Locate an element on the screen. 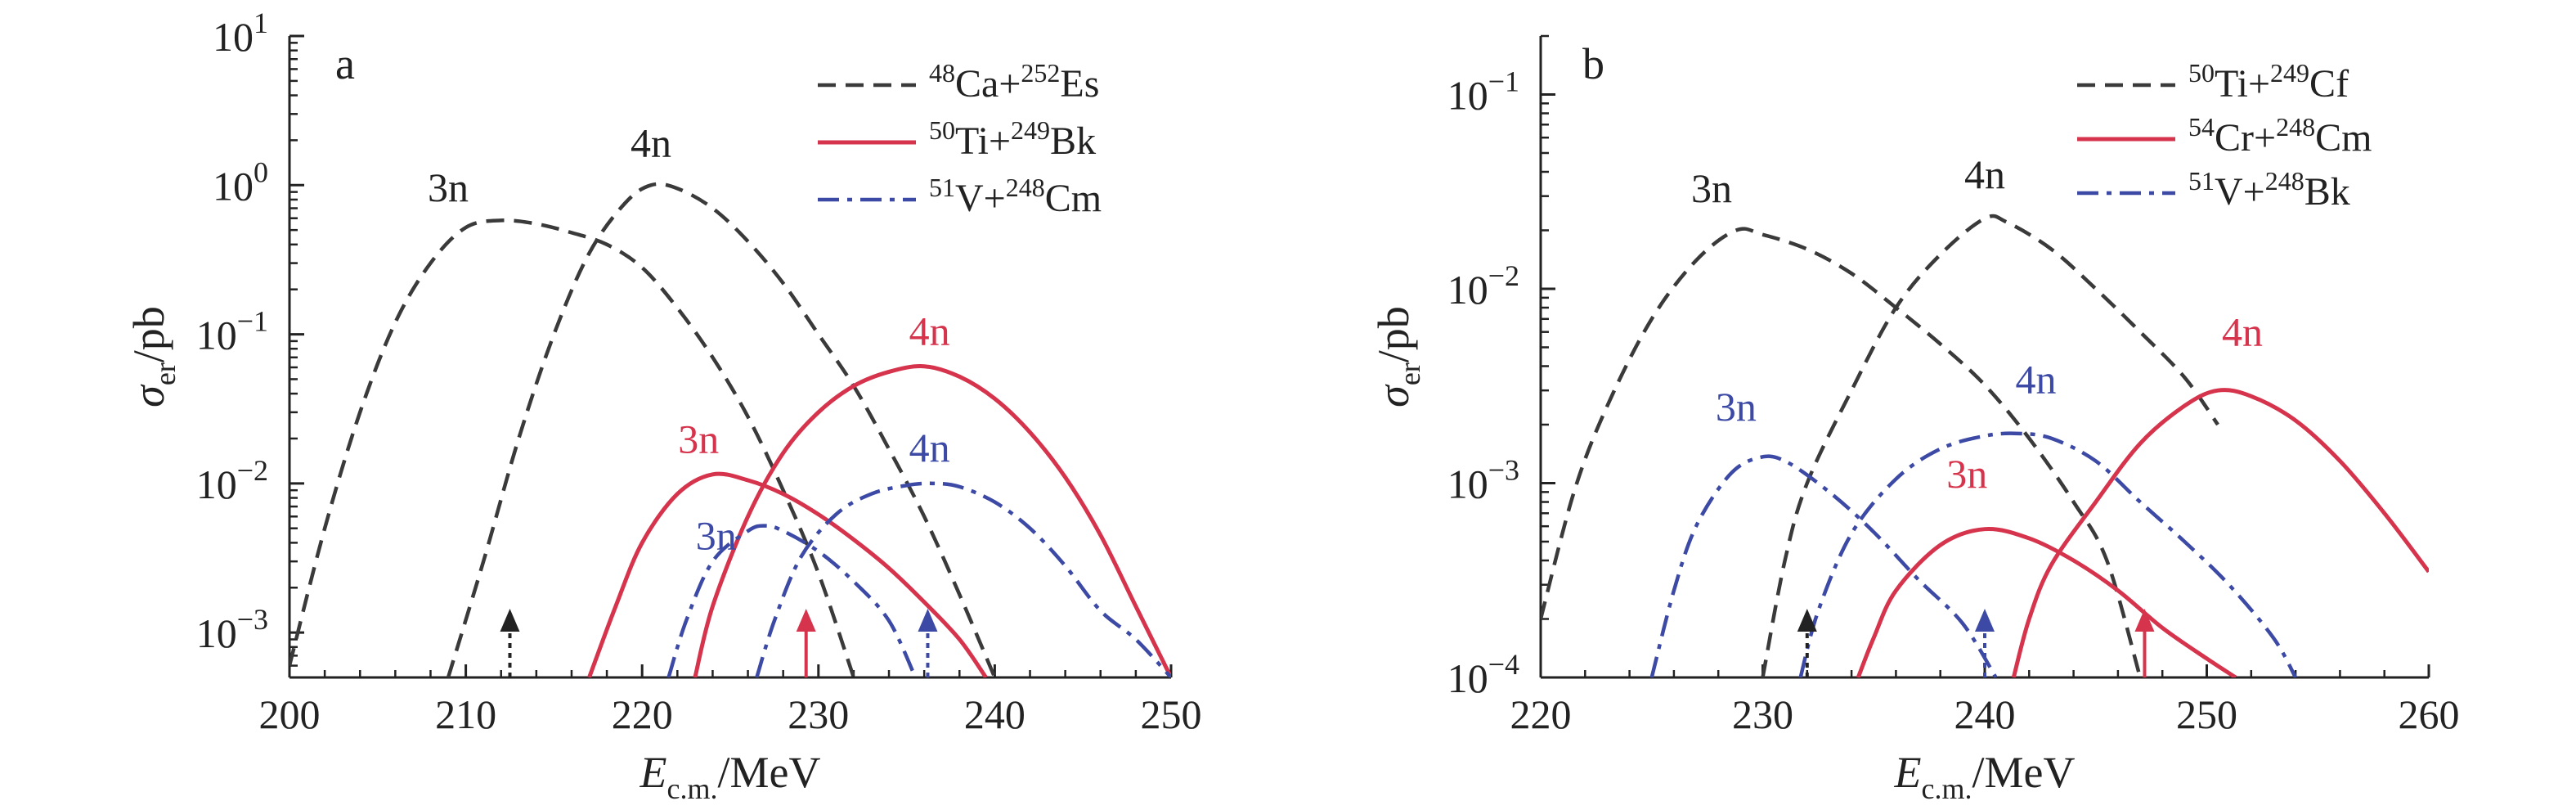  legend-label: 50Ti+249Cf is located at coordinates (2268, 82).